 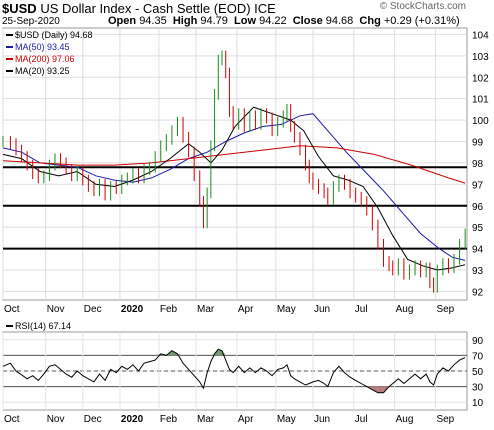 I want to click on price-x-tick-label: Nov, so click(x=56, y=309).